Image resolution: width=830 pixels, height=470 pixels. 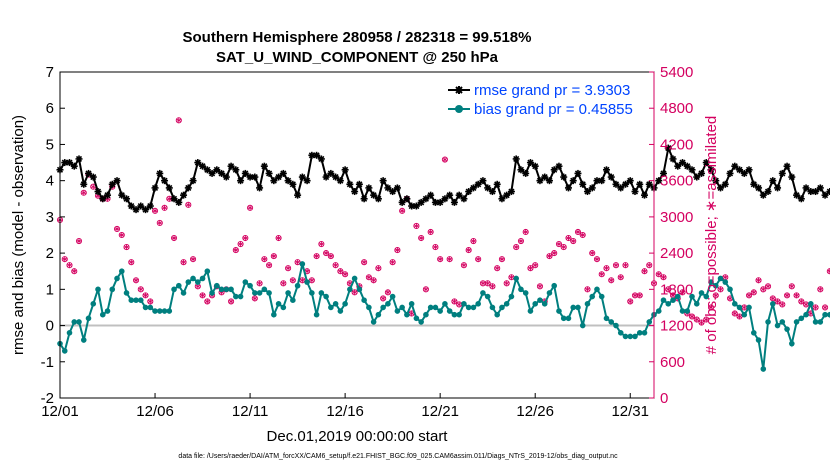 I want to click on x-tick-label: 12/31, so click(x=630, y=411).